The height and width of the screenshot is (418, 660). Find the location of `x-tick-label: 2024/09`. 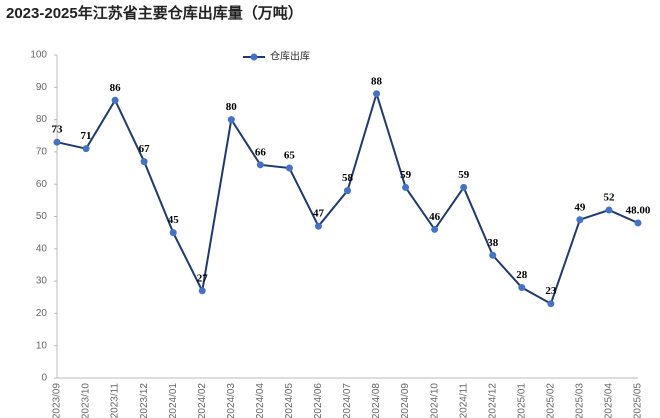

x-tick-label: 2024/09 is located at coordinates (405, 400).